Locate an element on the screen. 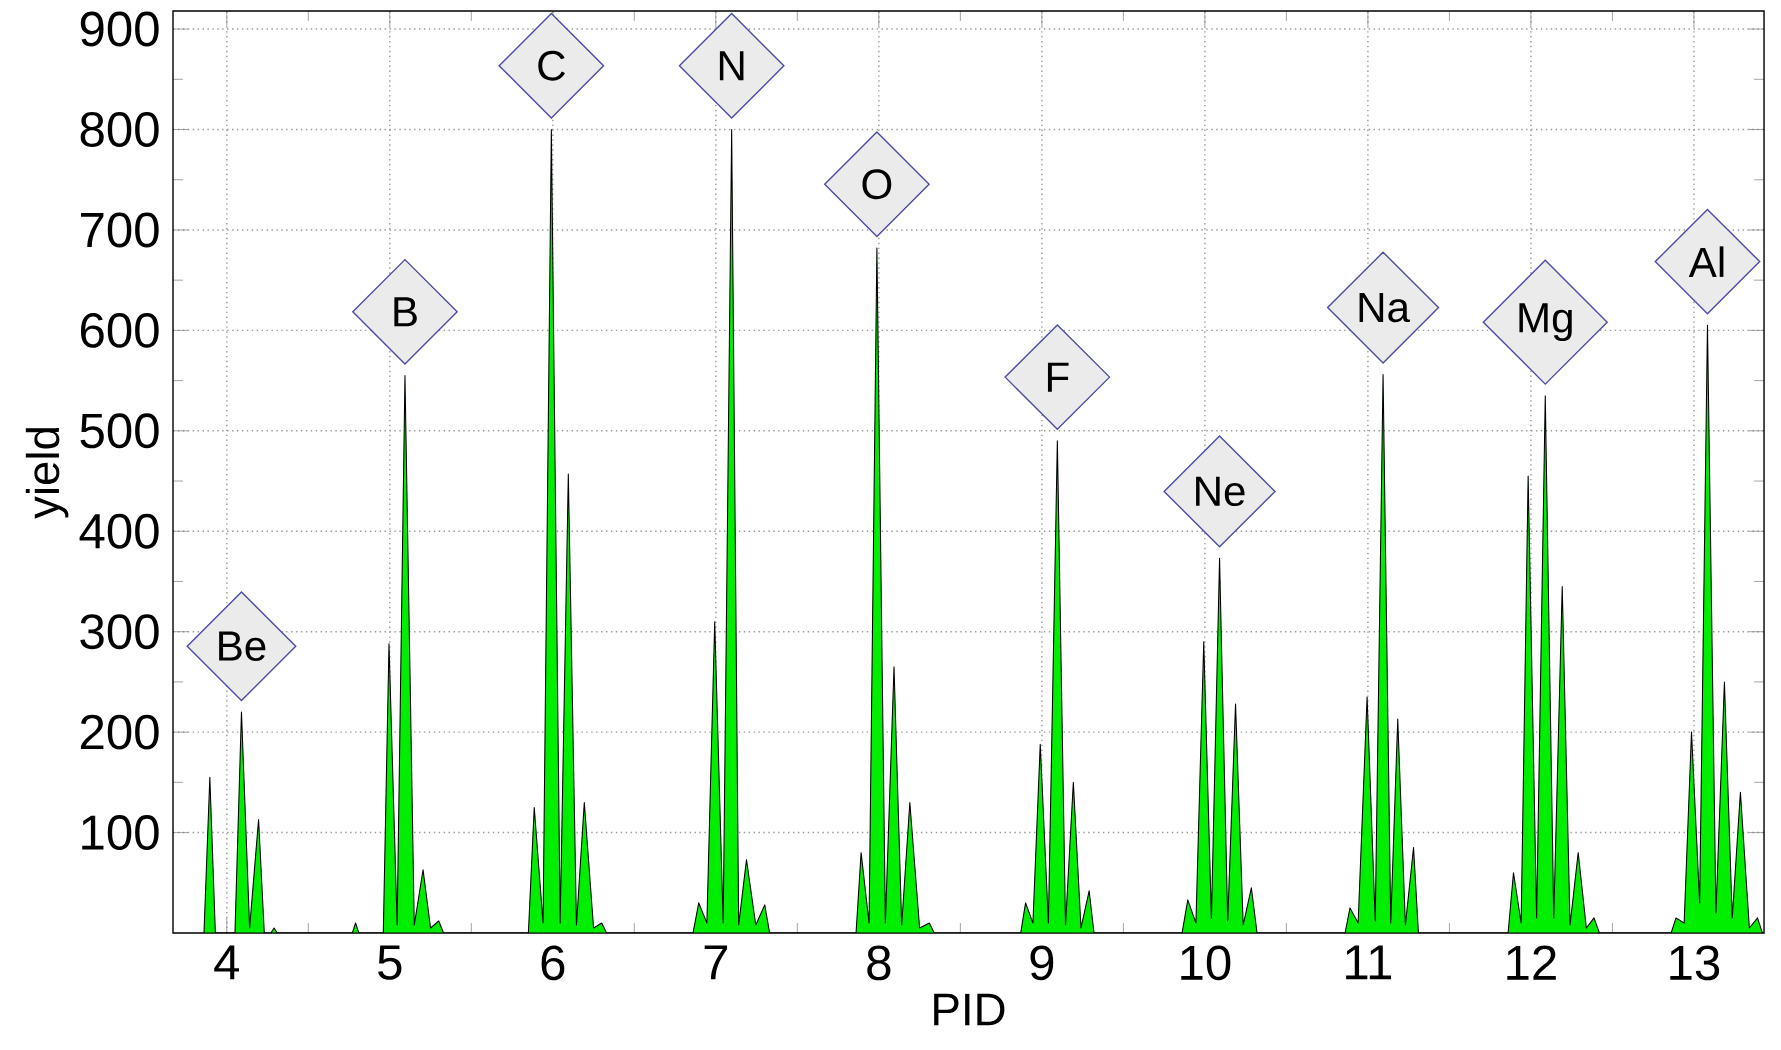 The height and width of the screenshot is (1050, 1781). annotation: Na is located at coordinates (1384, 307).